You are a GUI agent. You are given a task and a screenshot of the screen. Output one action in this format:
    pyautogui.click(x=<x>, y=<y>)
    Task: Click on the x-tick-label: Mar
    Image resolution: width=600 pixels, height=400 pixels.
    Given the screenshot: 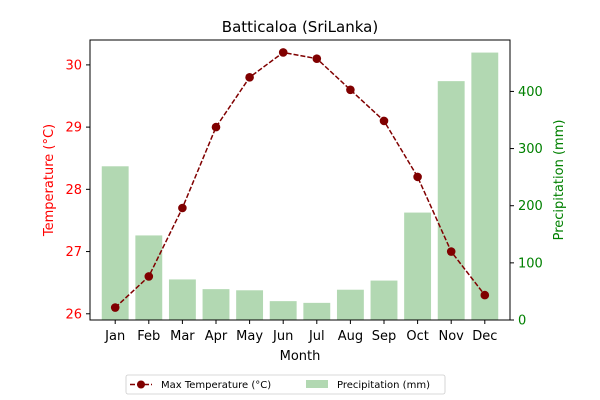 What is the action you would take?
    pyautogui.click(x=182, y=336)
    